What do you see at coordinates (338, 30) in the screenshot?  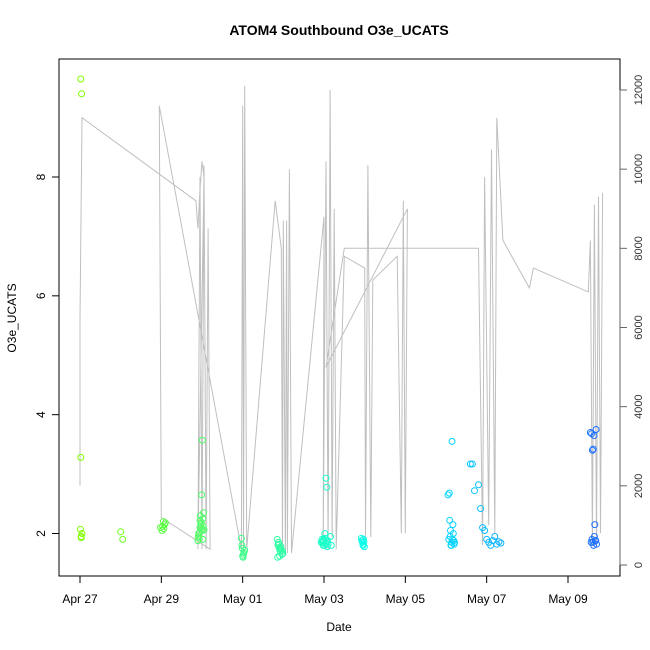 I see `chart-title: ATOM4 Southbound O3e_UCATS` at bounding box center [338, 30].